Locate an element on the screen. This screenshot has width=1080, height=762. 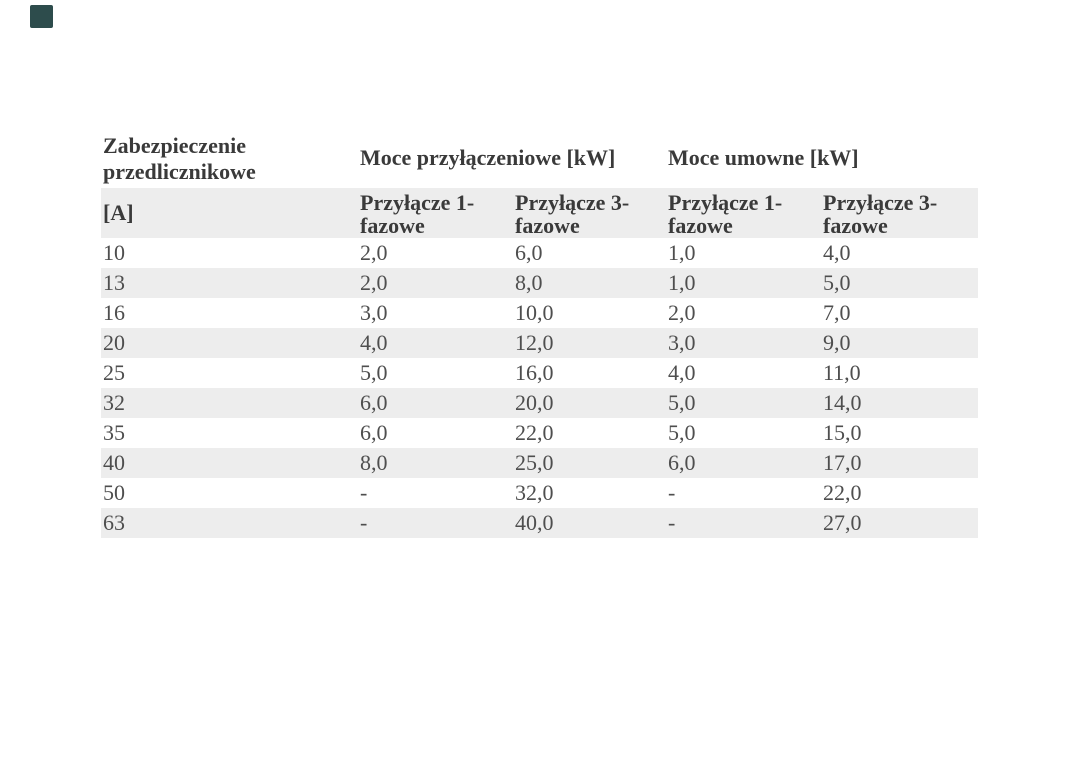
table-row: 13 2,0 8,0 1,0 5,0 is located at coordinates (539, 283).